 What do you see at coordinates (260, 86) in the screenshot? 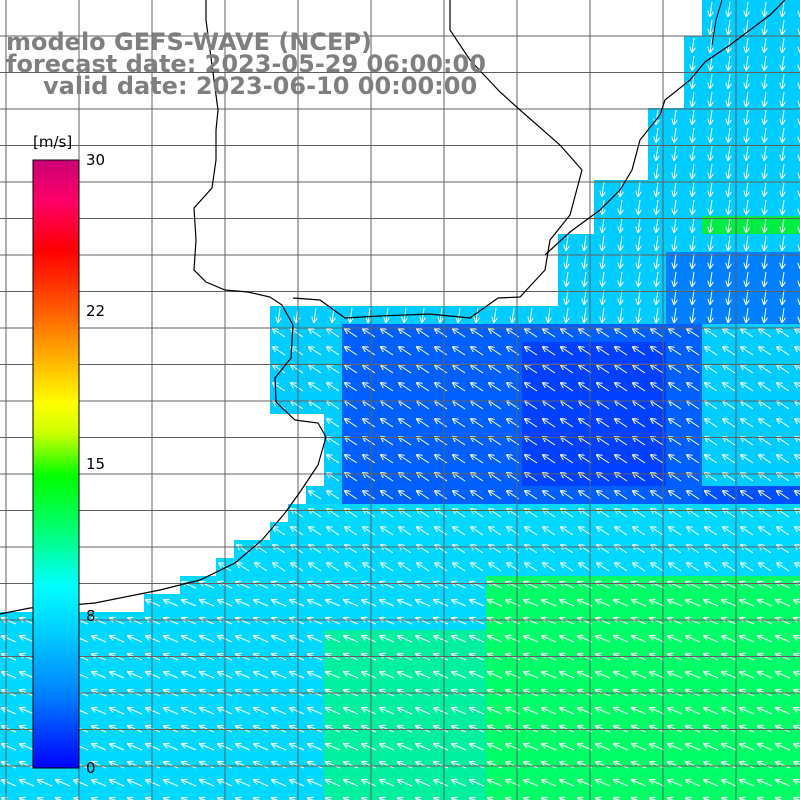
I see `title-valid-date: valid date: 2023-06-10 00:00:00` at bounding box center [260, 86].